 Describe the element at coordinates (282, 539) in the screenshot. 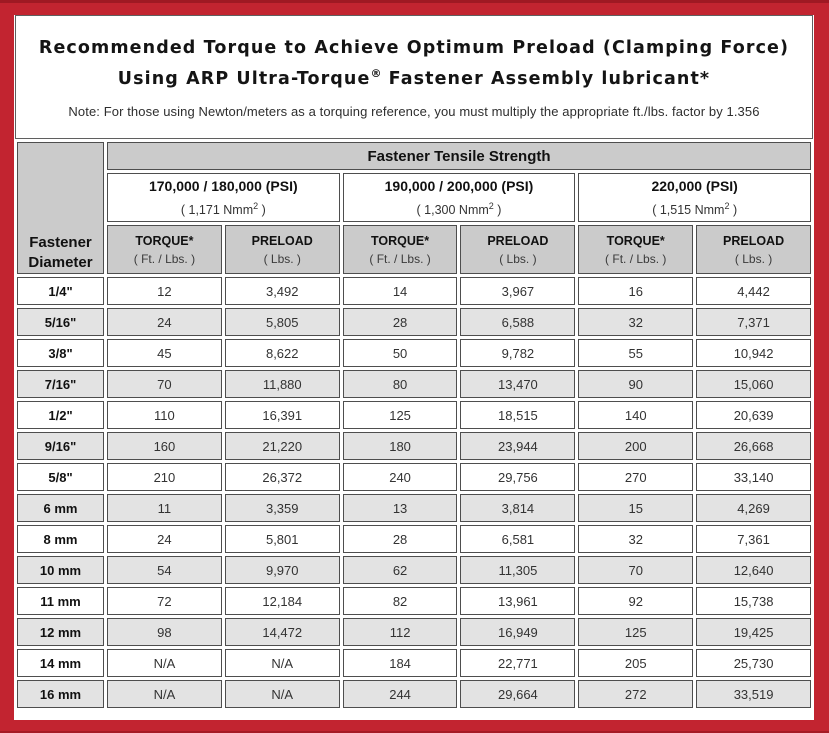

I see `value-cell: 5,801` at that location.